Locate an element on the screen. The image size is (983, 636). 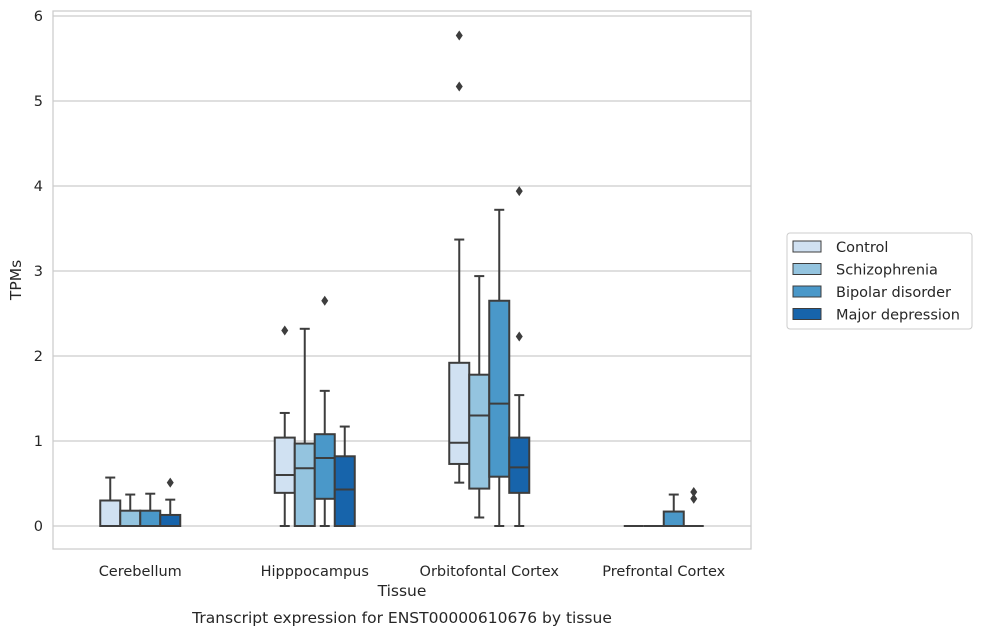
y-tick-label: 6 is located at coordinates (38, 17).